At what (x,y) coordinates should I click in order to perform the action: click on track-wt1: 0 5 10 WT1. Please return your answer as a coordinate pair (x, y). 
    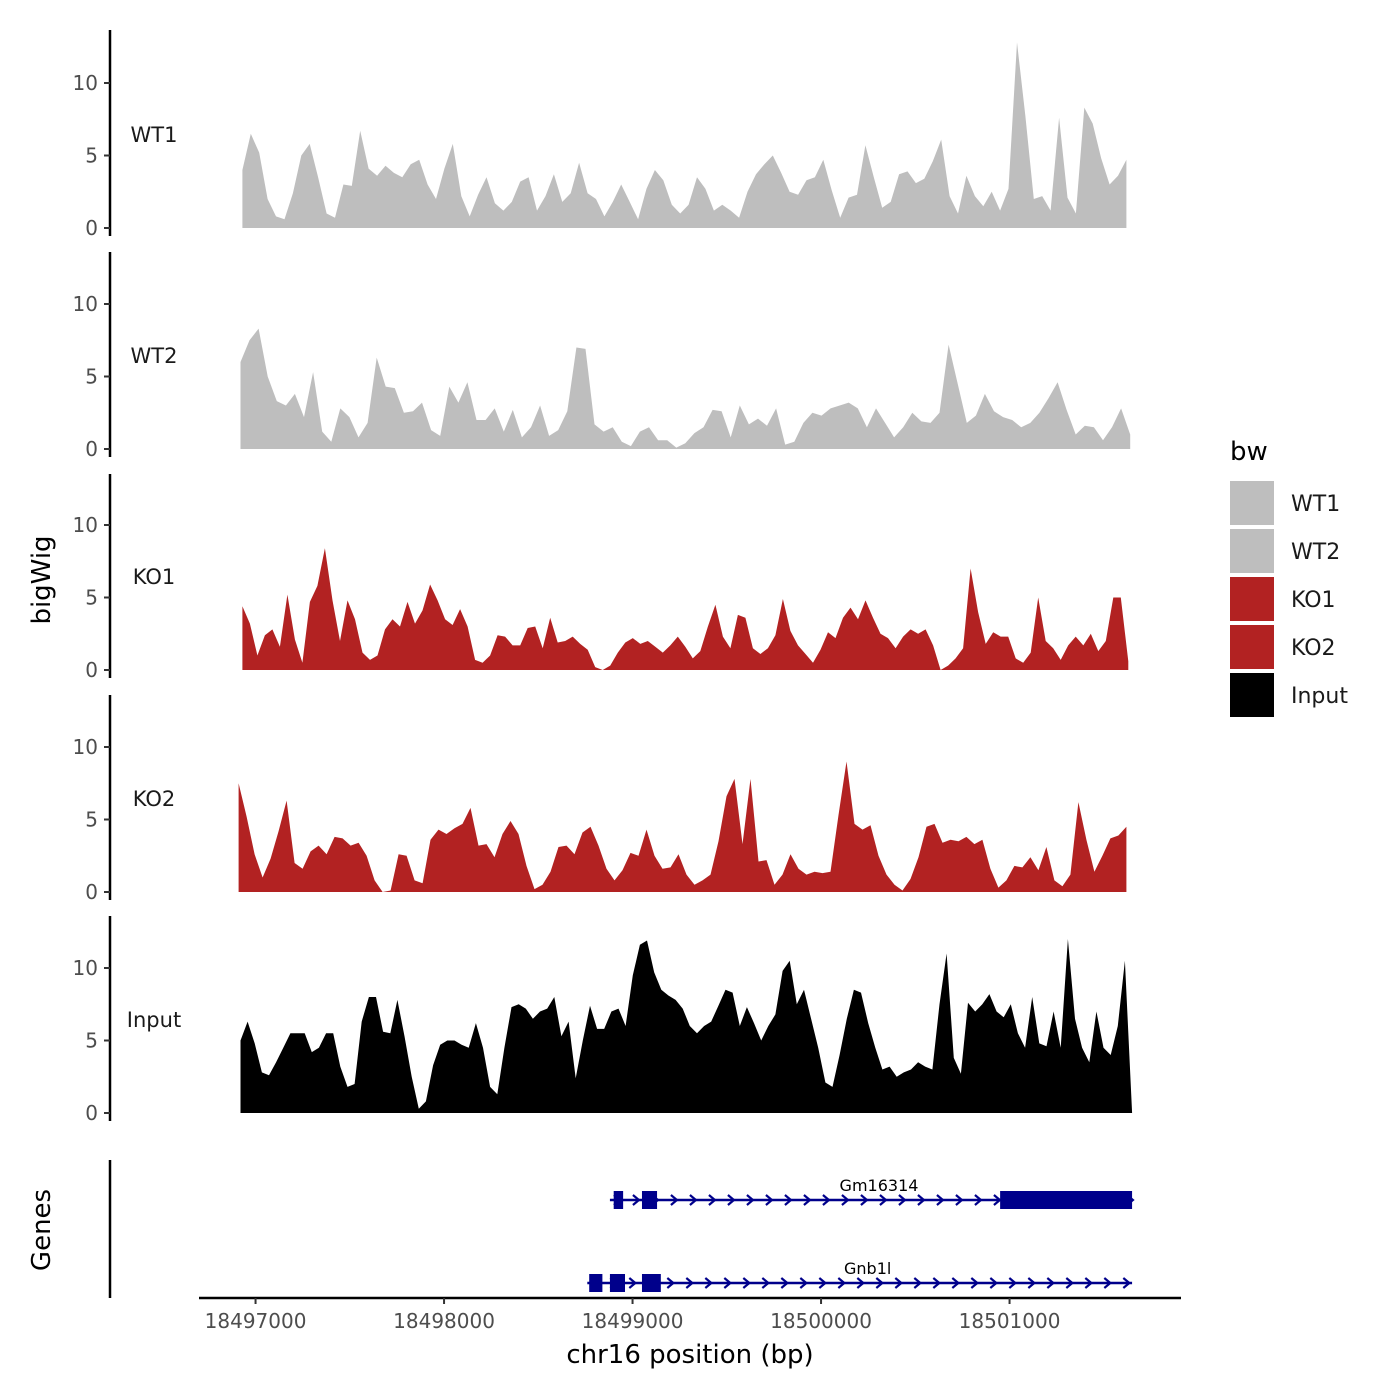
    Looking at the image, I should click on (600, 135).